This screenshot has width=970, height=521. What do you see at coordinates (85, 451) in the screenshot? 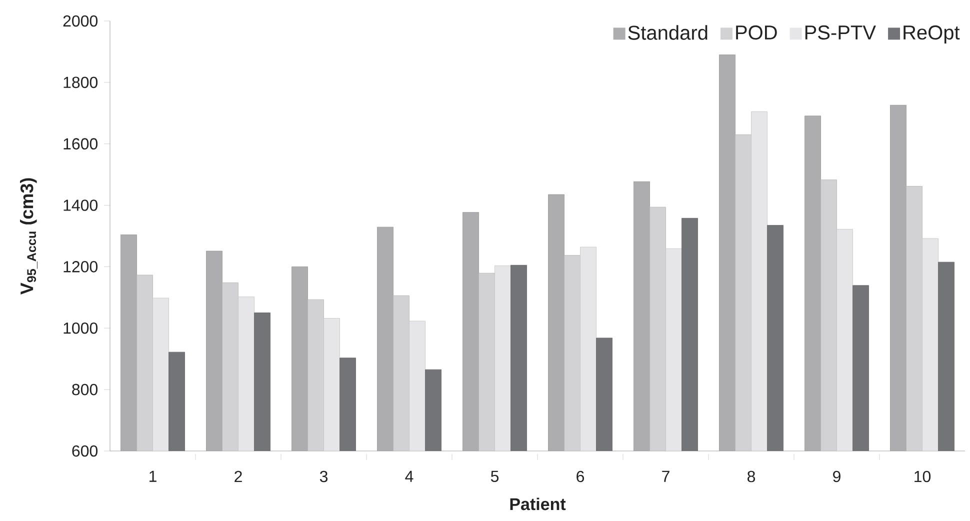
I see `y-tick-label: 600` at bounding box center [85, 451].